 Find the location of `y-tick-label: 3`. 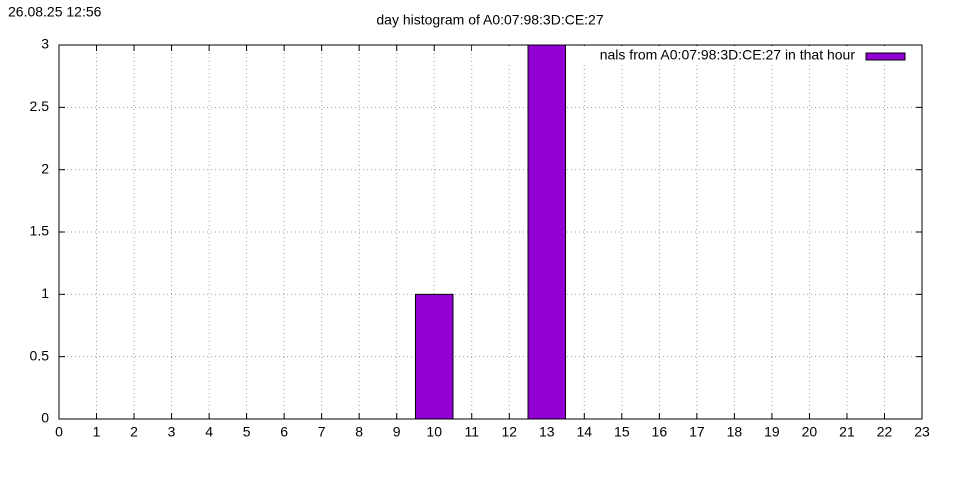

y-tick-label: 3 is located at coordinates (45, 44).